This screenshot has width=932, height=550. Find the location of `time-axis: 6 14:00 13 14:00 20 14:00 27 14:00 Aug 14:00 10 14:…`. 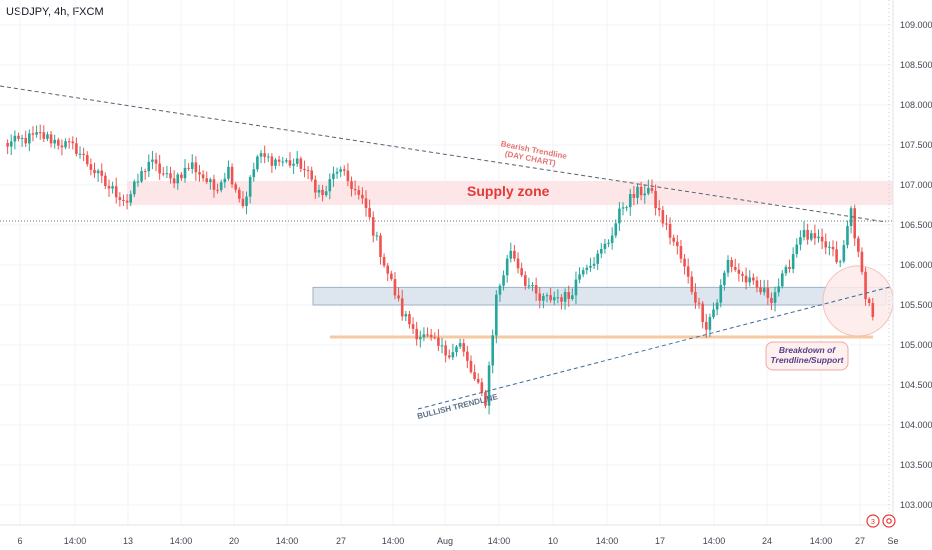

time-axis: 6 14:00 13 14:00 20 14:00 27 14:00 Aug 14:00 10 14:… is located at coordinates (449, 535).